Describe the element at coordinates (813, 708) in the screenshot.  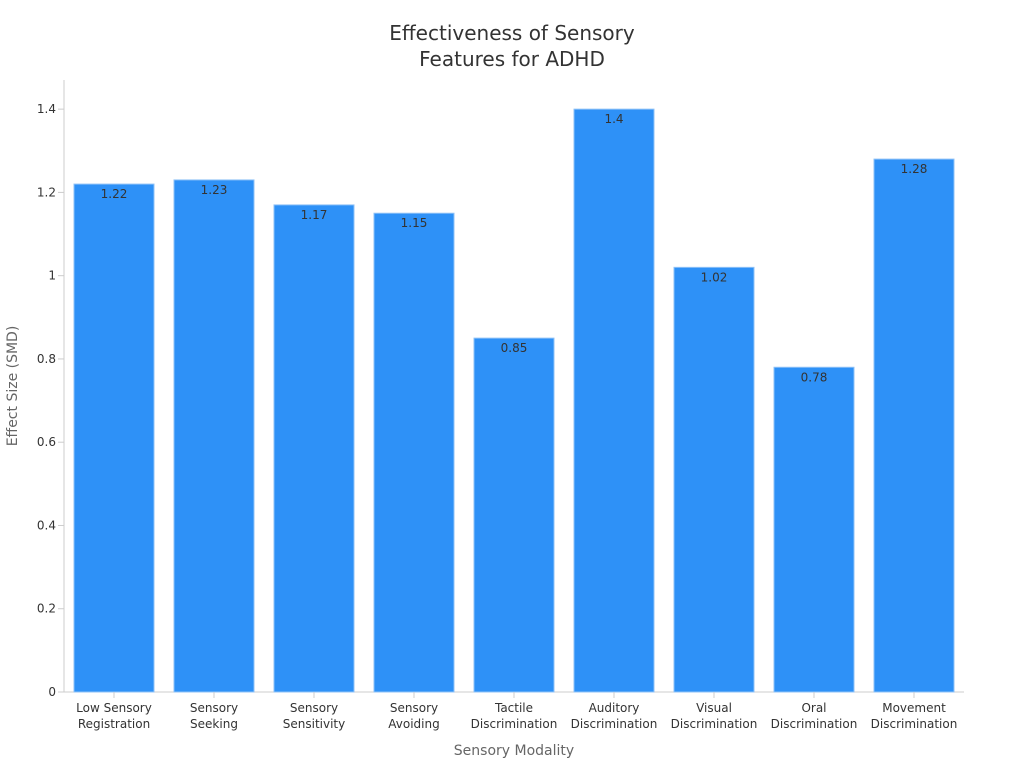
I see `x-tick-label: Oral` at that location.